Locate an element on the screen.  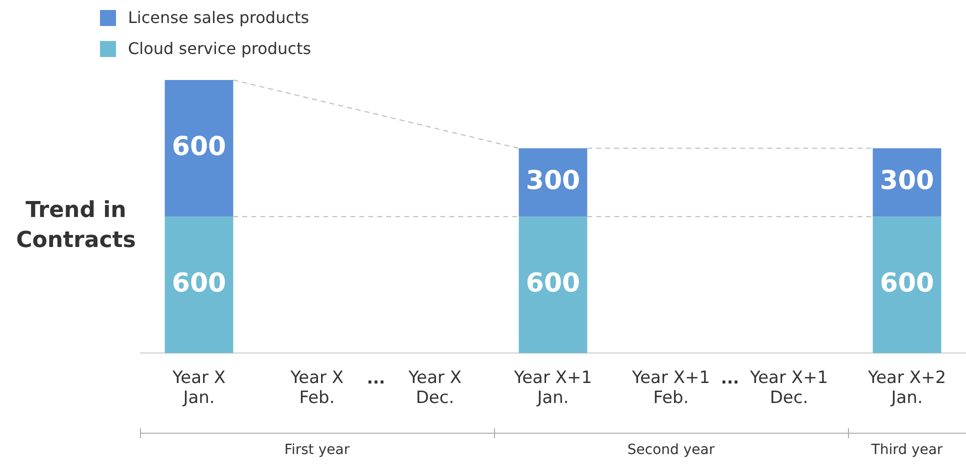
x-tick-label: Year X Jan. is located at coordinates (198, 388).